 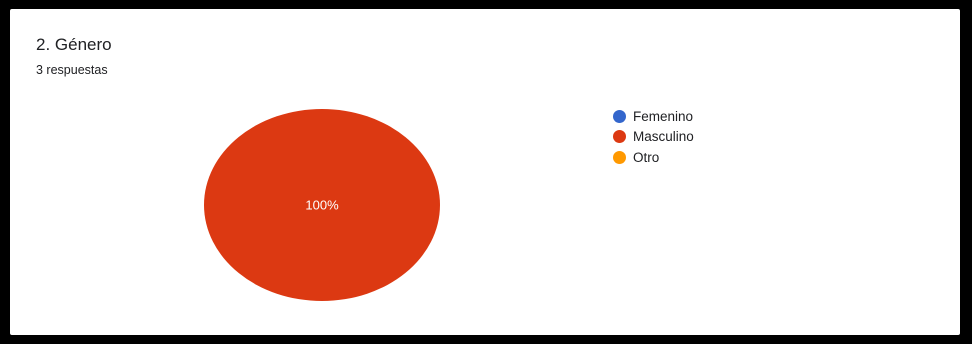 What do you see at coordinates (663, 137) in the screenshot?
I see `legend-label-masculino: Masculino` at bounding box center [663, 137].